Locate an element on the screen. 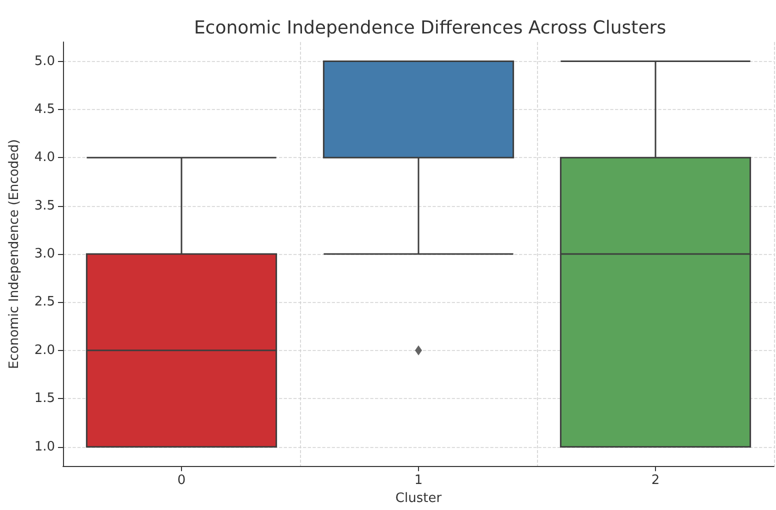 The height and width of the screenshot is (510, 776). y-axis-title: Economic Independence (Encoded) is located at coordinates (14, 254).